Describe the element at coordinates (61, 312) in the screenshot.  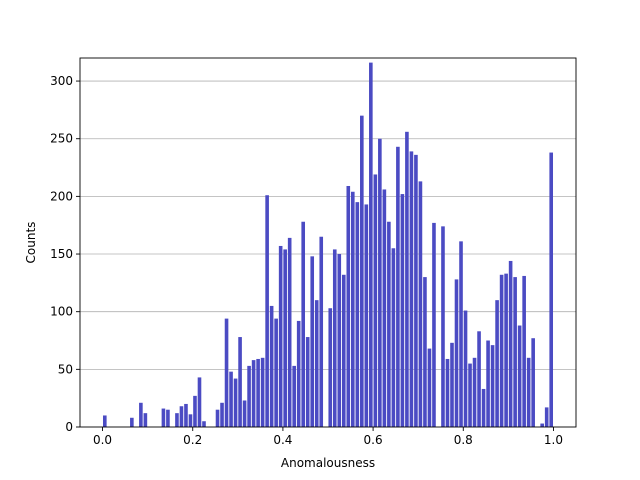
I see `y-tick-label: 100` at that location.